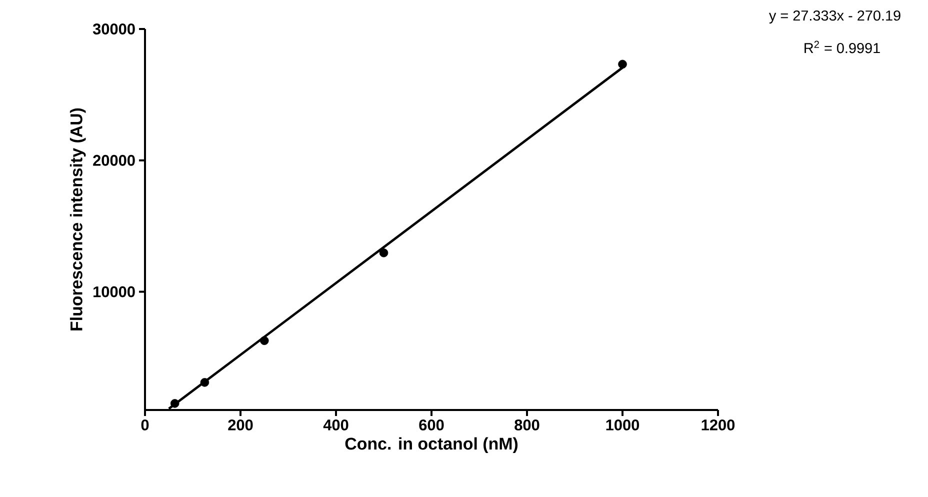 This screenshot has width=928, height=497. I want to click on x-axis-title: Conc. in octanol (nM), so click(431, 445).